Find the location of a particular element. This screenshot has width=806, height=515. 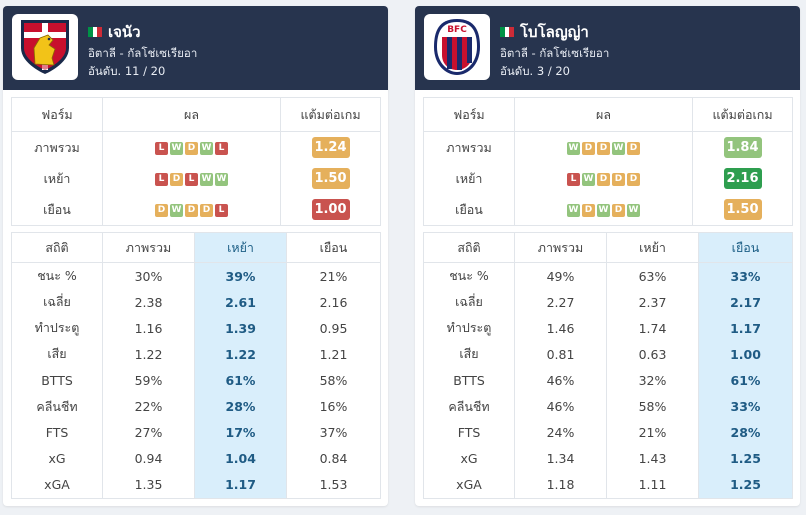

league-rank: อันดับ. 11 / 20 is located at coordinates (127, 71).